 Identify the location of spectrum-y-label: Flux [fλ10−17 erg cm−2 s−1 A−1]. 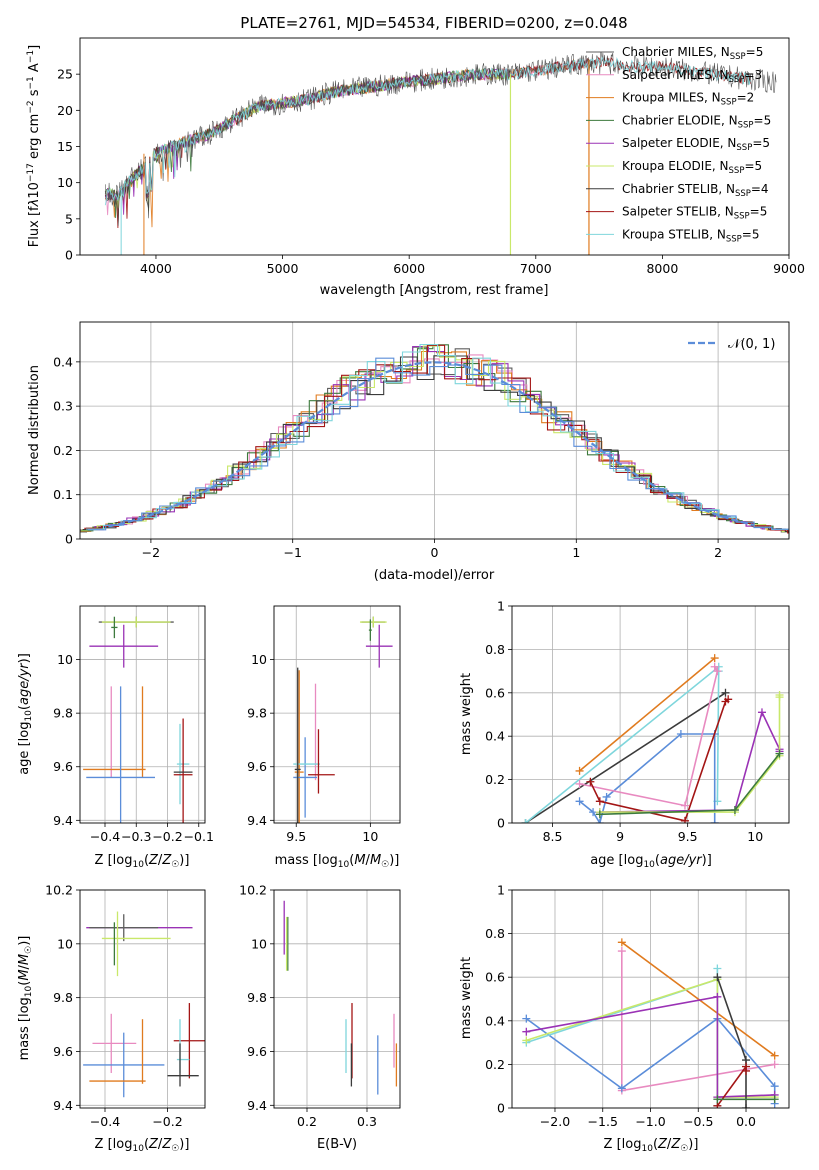
(34, 146).